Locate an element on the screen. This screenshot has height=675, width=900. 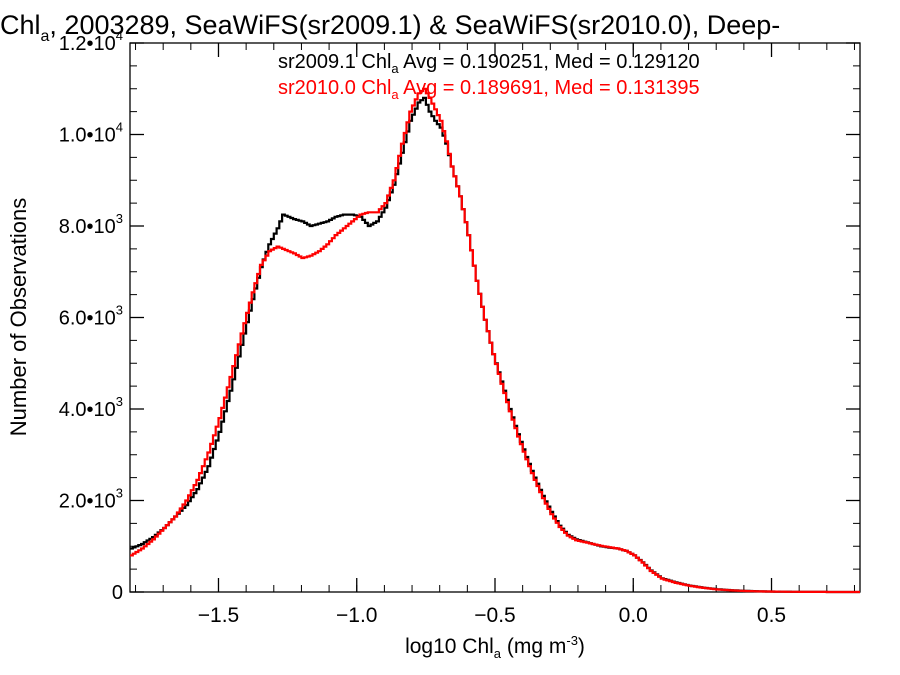
y-tick-label: 4.0•103 is located at coordinates (91, 407).